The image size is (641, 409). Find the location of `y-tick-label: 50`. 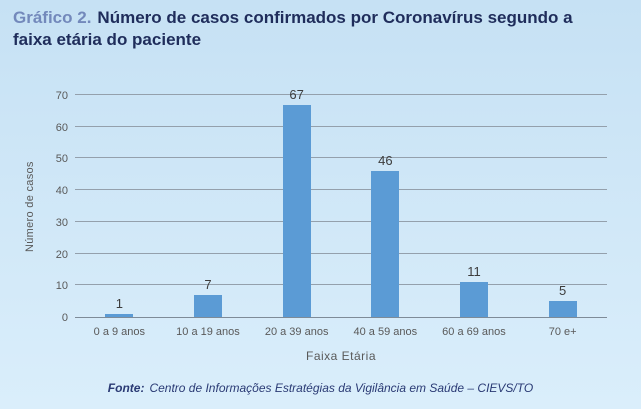

y-tick-label: 50 is located at coordinates (61, 159).